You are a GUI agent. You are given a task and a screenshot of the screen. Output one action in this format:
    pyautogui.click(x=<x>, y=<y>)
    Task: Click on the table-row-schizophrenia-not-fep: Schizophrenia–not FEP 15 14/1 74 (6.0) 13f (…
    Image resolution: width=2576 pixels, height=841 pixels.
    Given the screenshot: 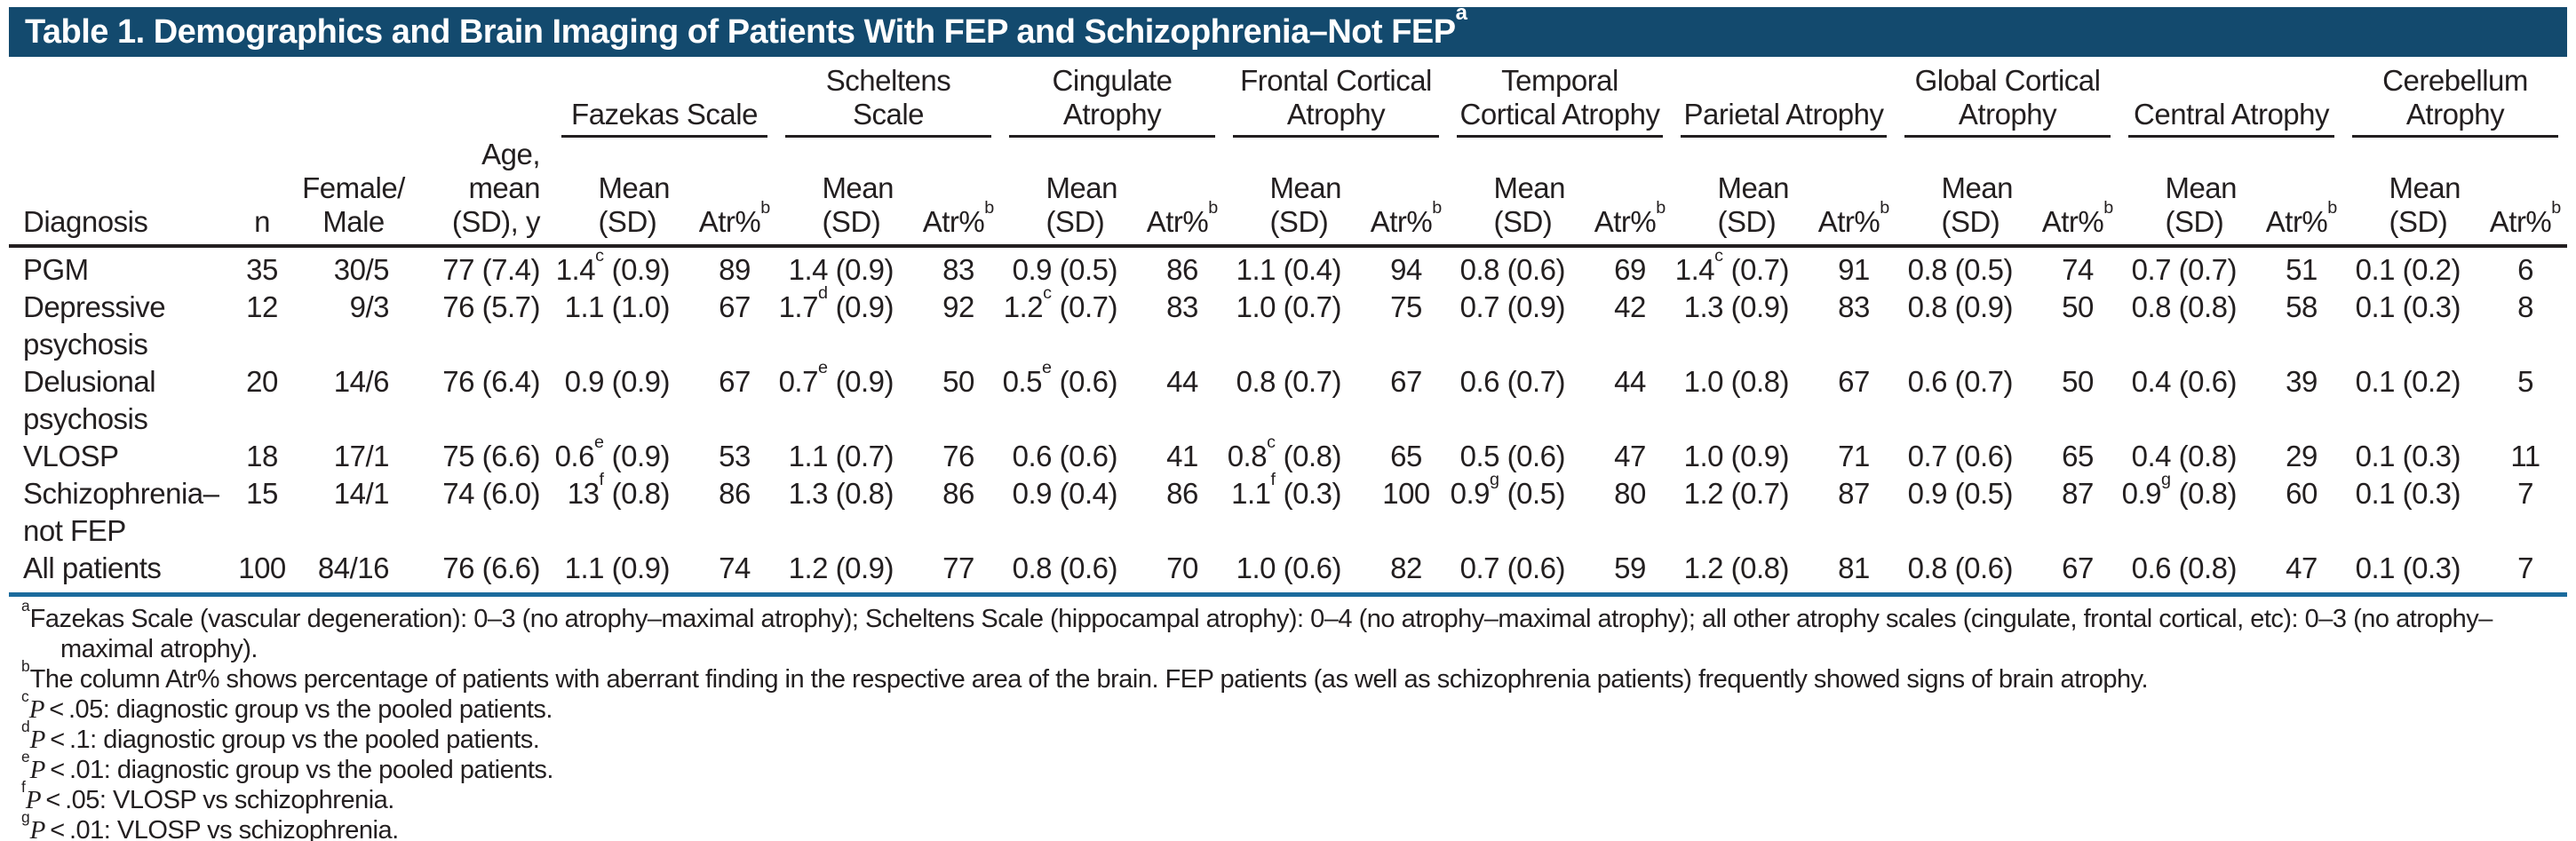 What is the action you would take?
    pyautogui.click(x=1288, y=510)
    